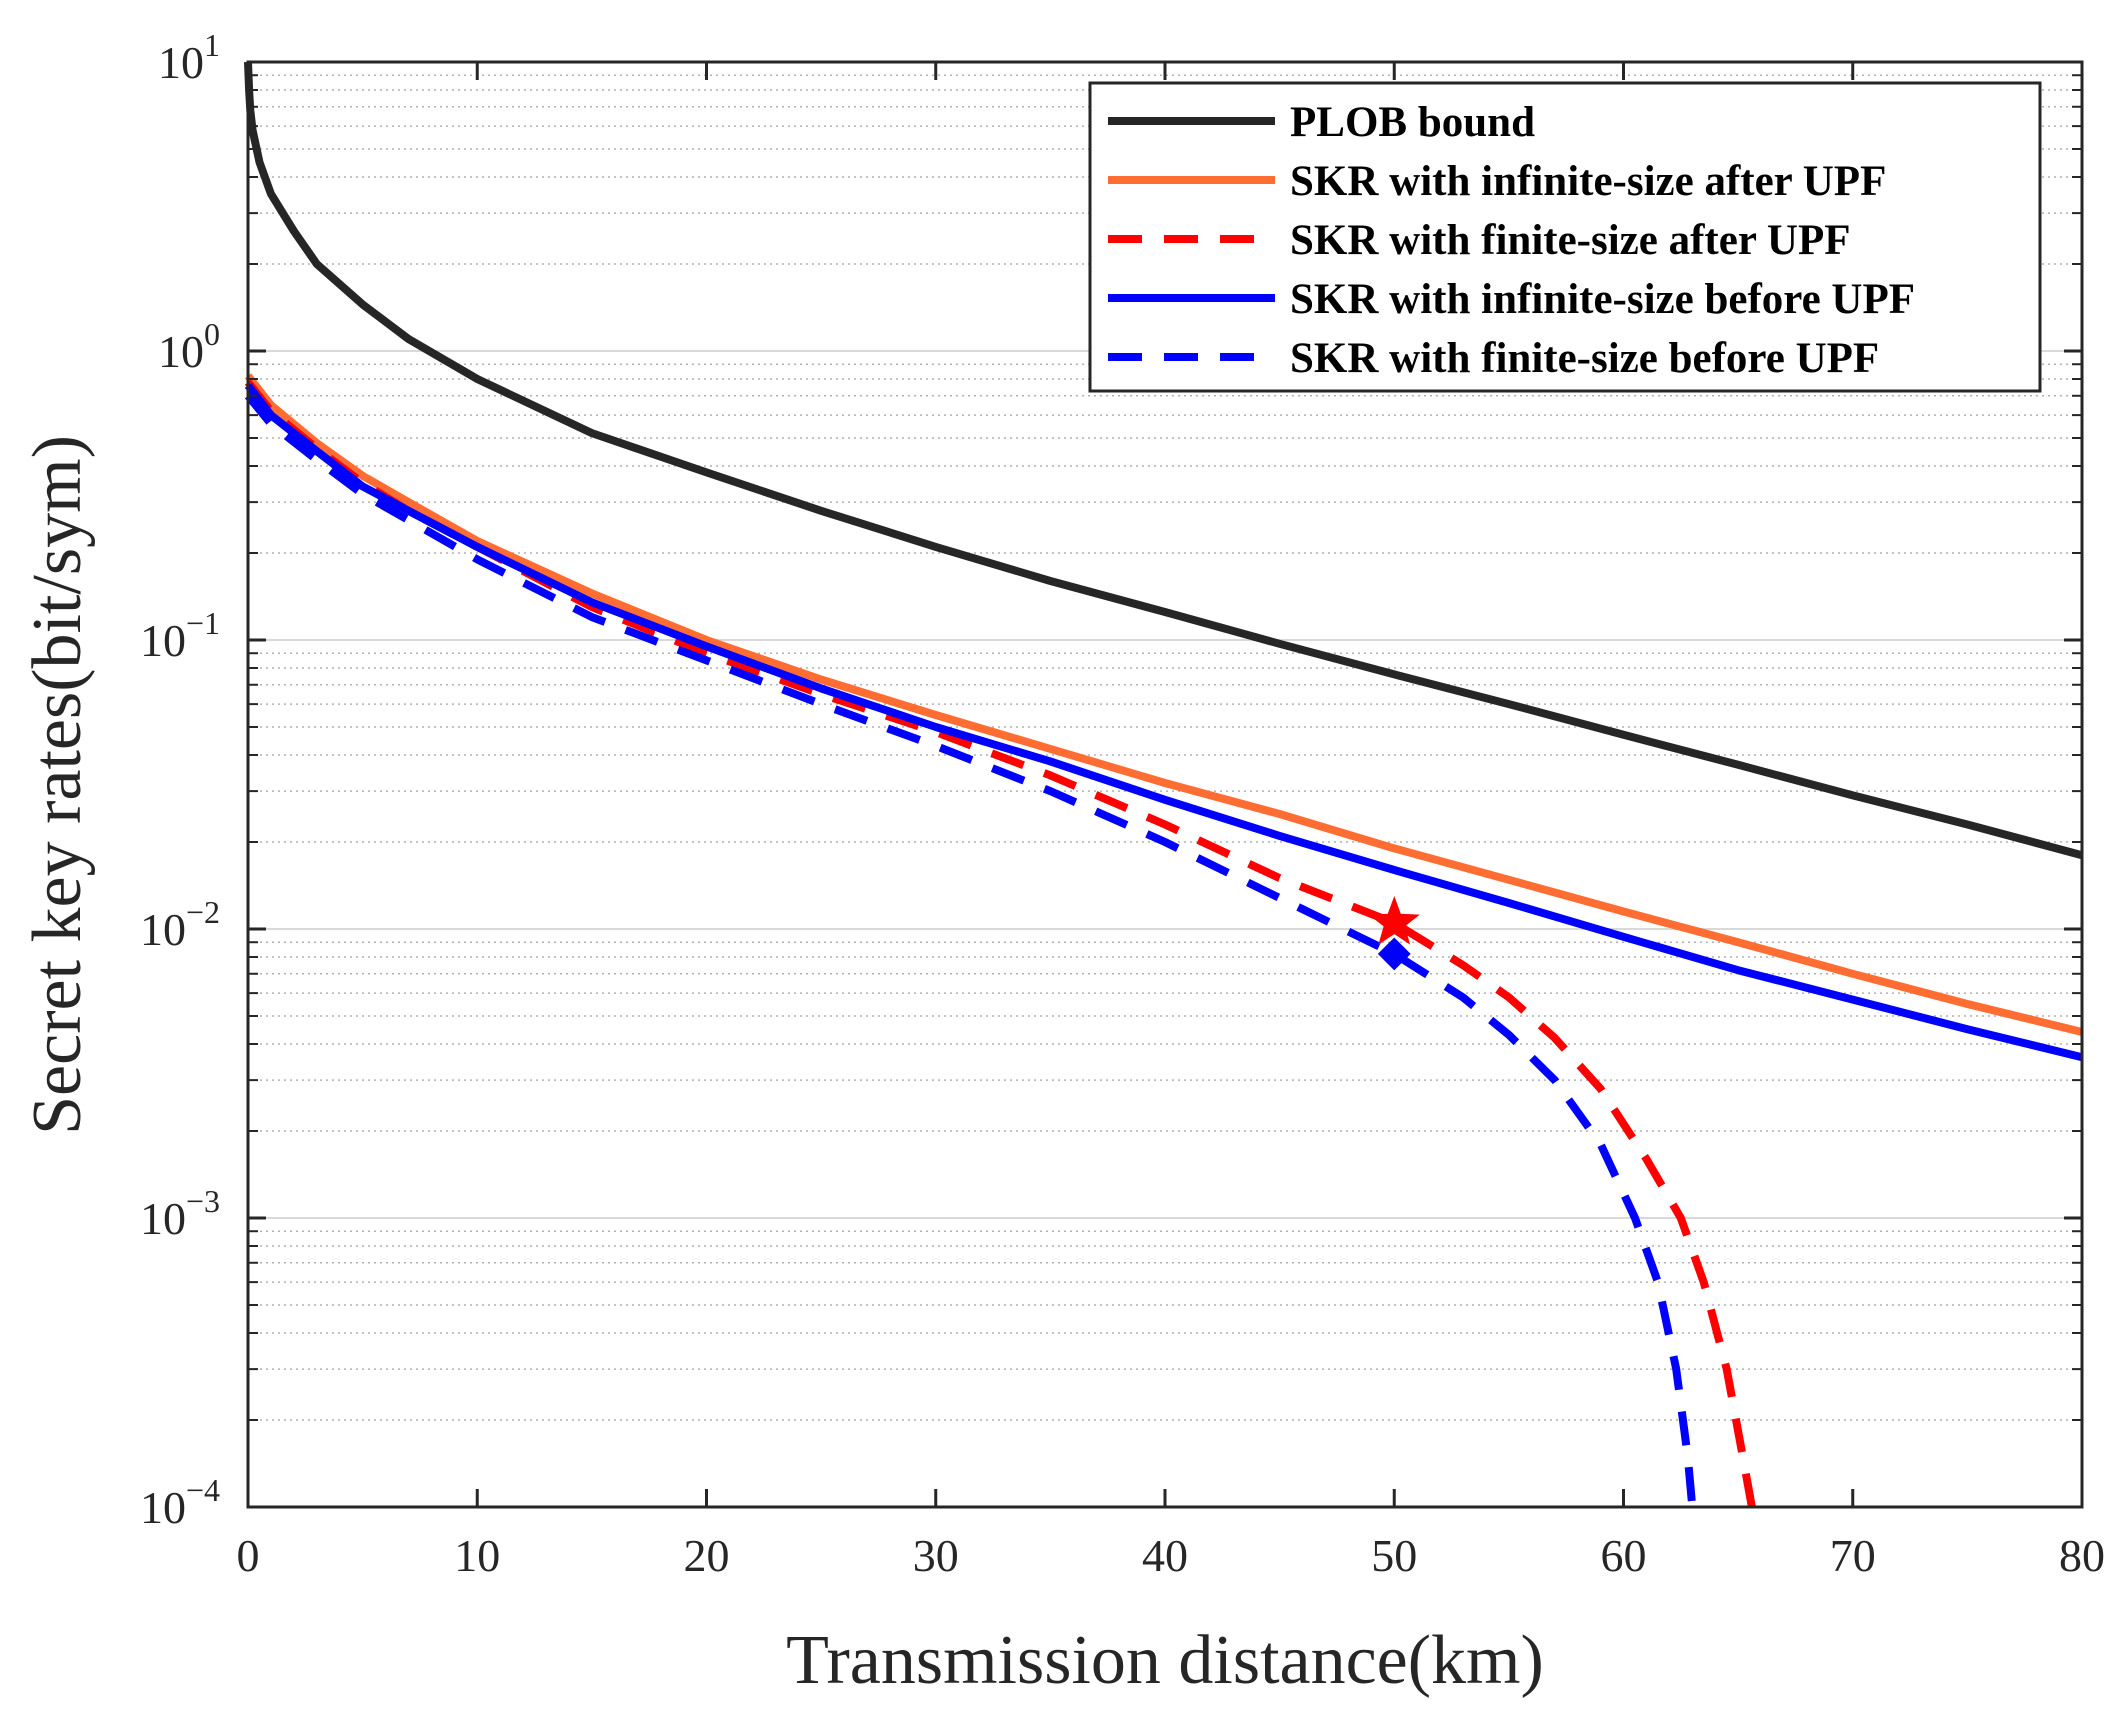  What do you see at coordinates (1394, 1555) in the screenshot?
I see `x-tick-label: 50` at bounding box center [1394, 1555].